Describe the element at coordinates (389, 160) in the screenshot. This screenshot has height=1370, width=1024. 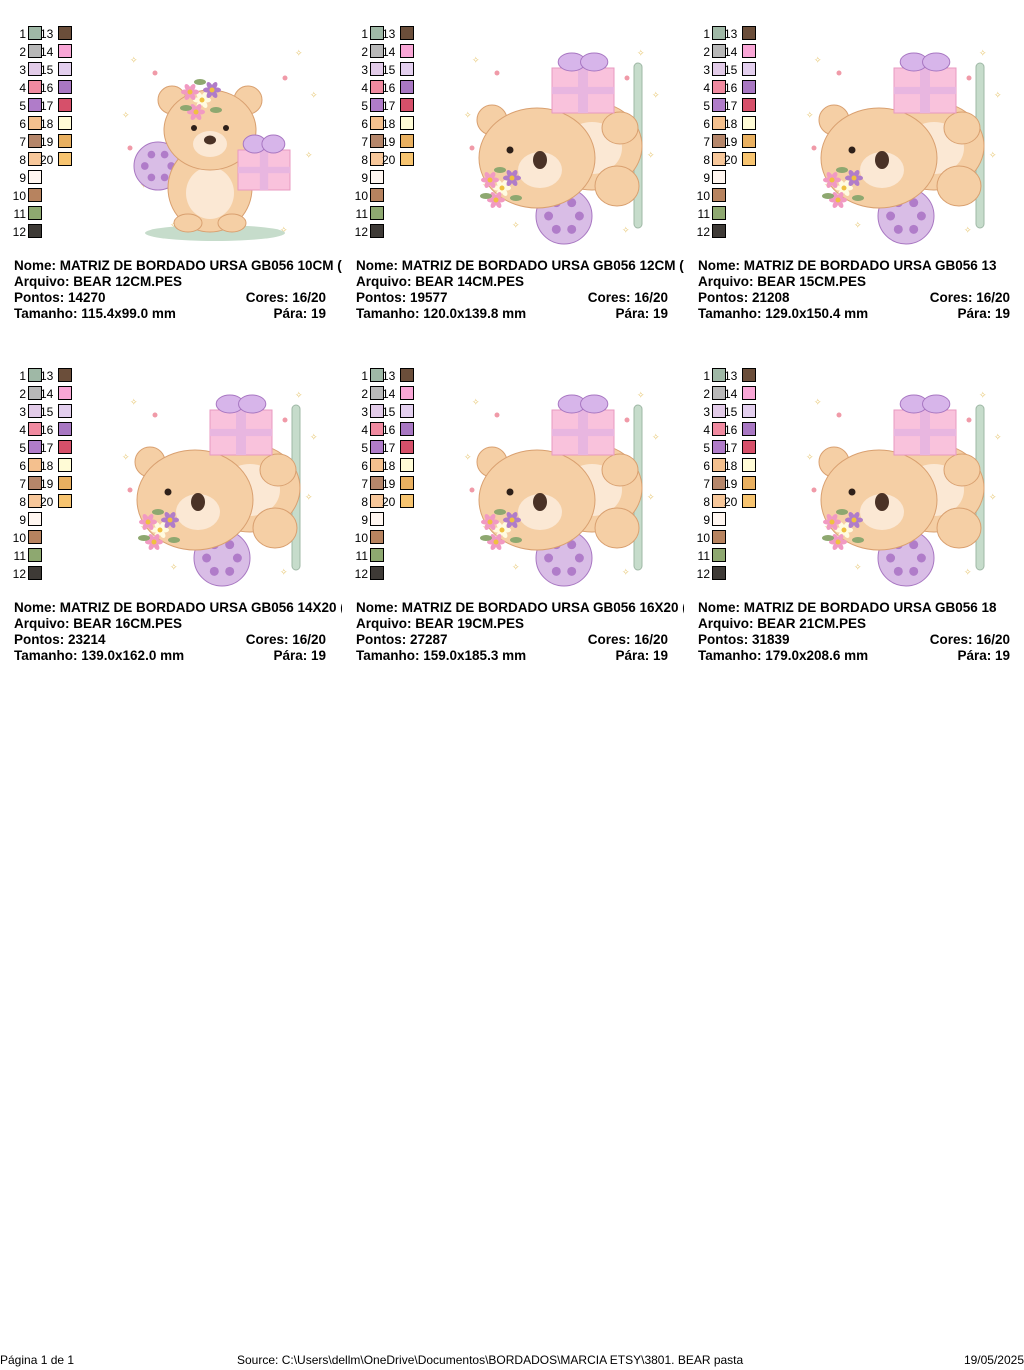
I see `palette-number: 20` at that location.